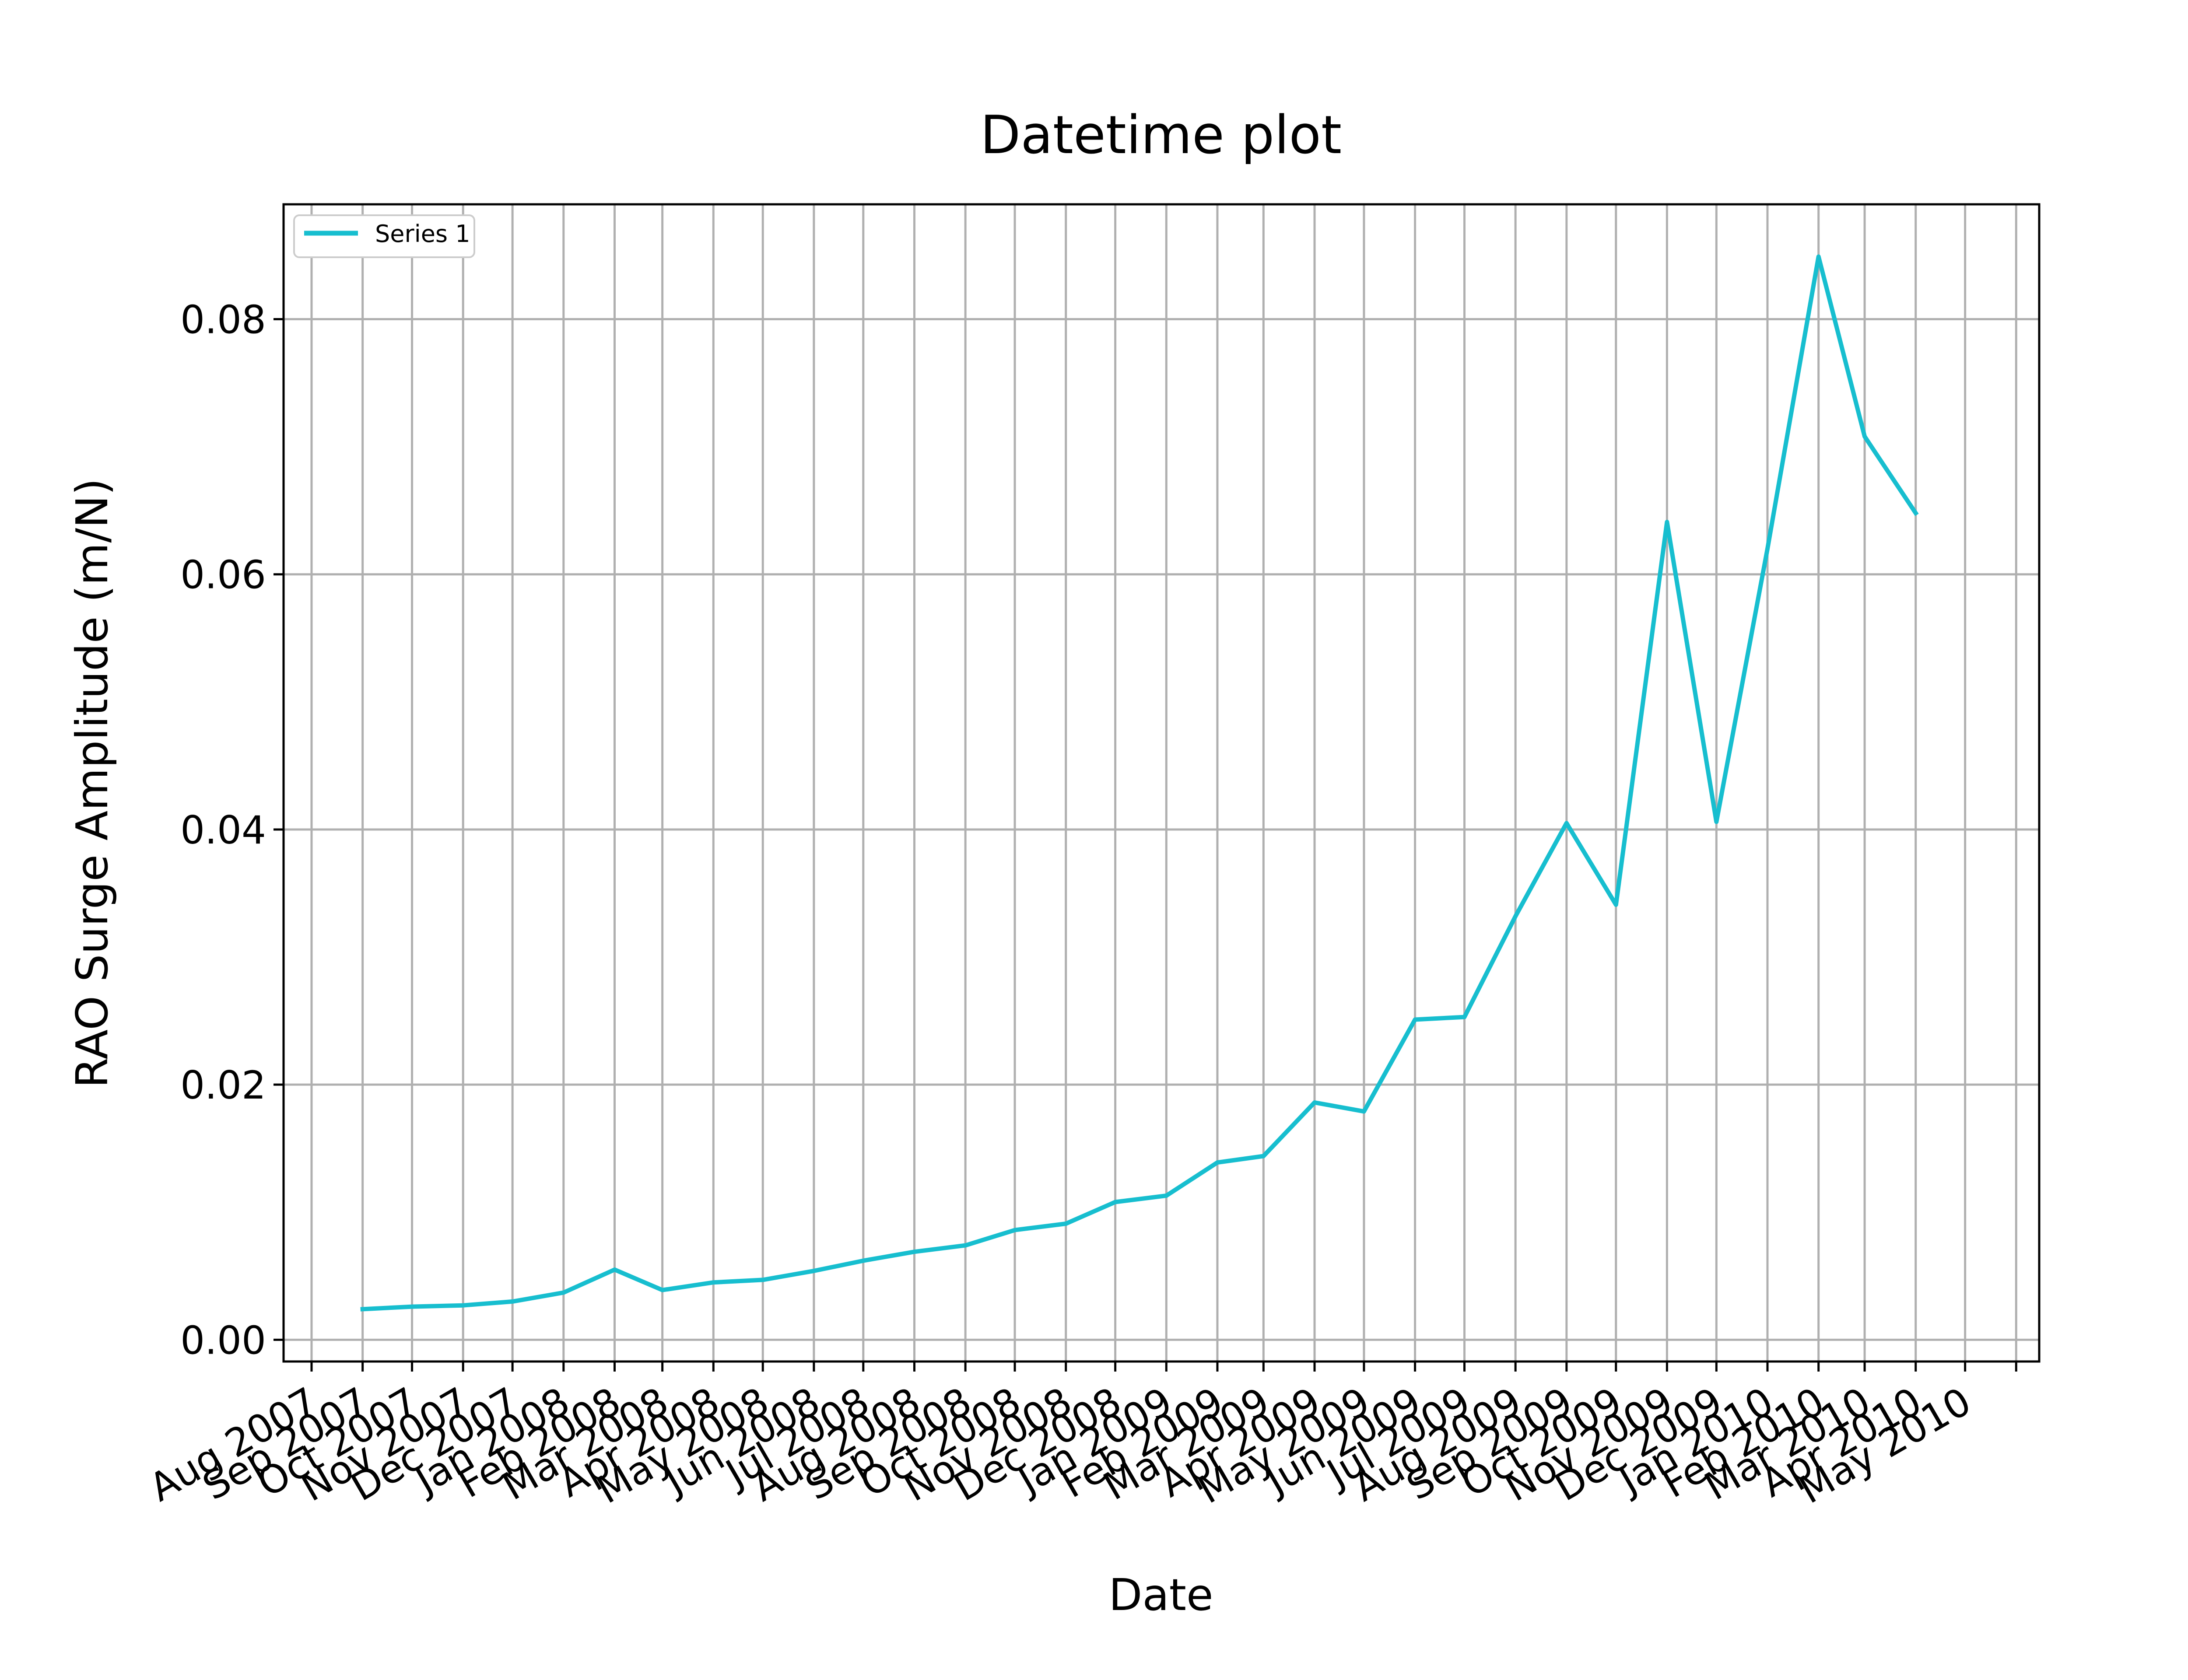  I want to click on y-axis: 0.00 0.02 0.04 0.06 0.08, so click(232, 830).